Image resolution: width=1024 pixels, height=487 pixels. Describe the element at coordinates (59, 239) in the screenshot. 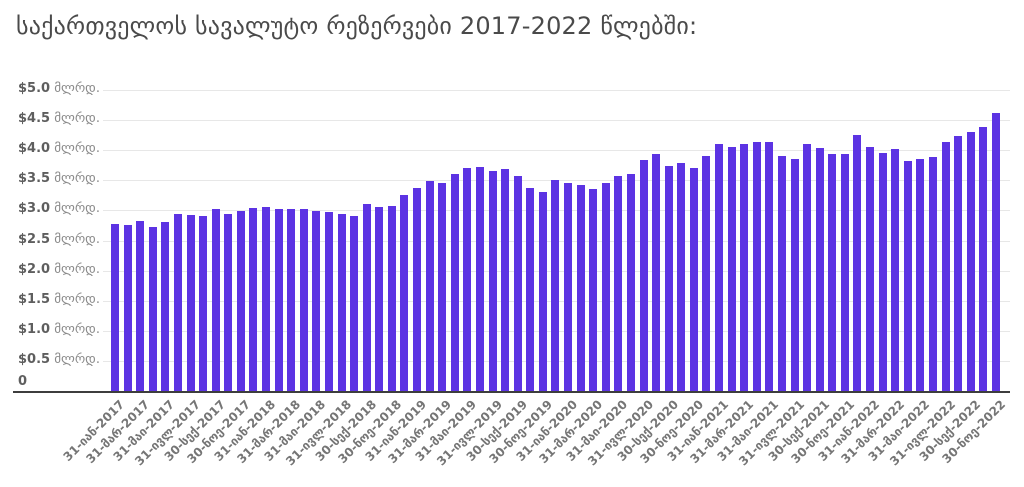

I see `y-axis-tick-label: $2.5 მლრდ.` at that location.